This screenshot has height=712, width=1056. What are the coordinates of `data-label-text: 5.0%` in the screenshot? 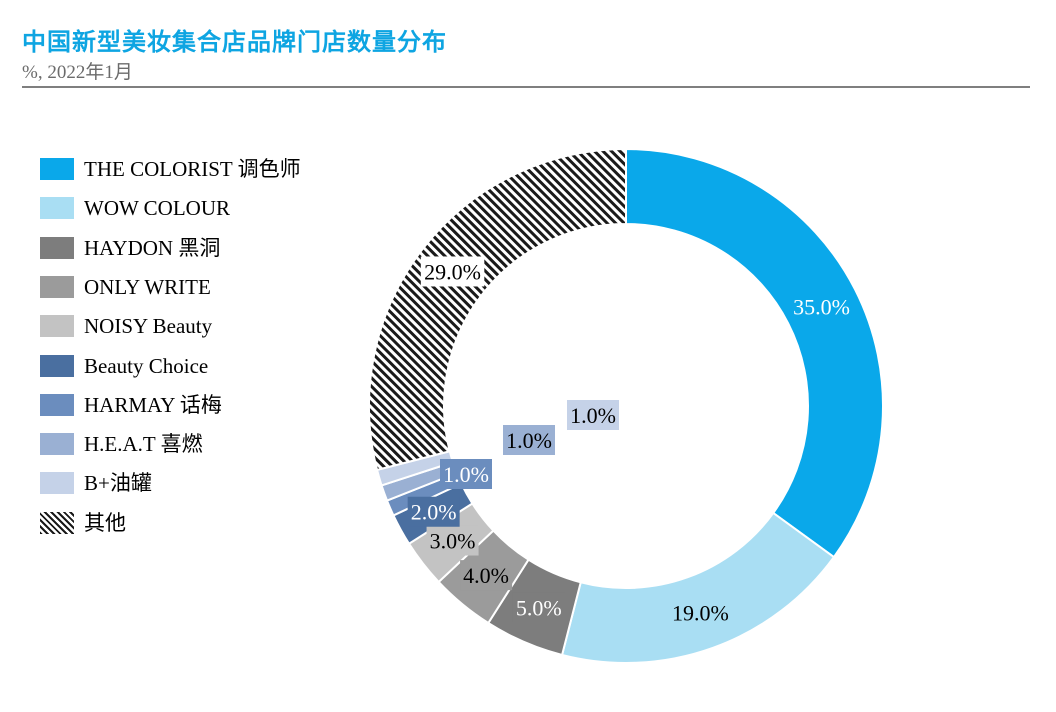 It's located at (539, 607).